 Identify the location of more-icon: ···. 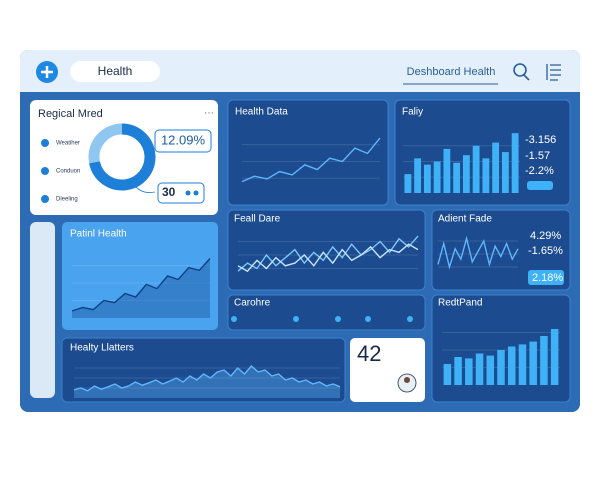
(209, 113).